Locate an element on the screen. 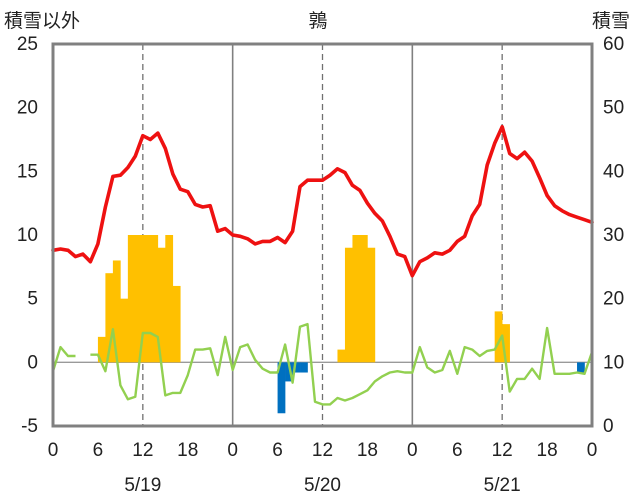 Image resolution: width=636 pixels, height=501 pixels. y-right-tick-label: 60 is located at coordinates (613, 44).